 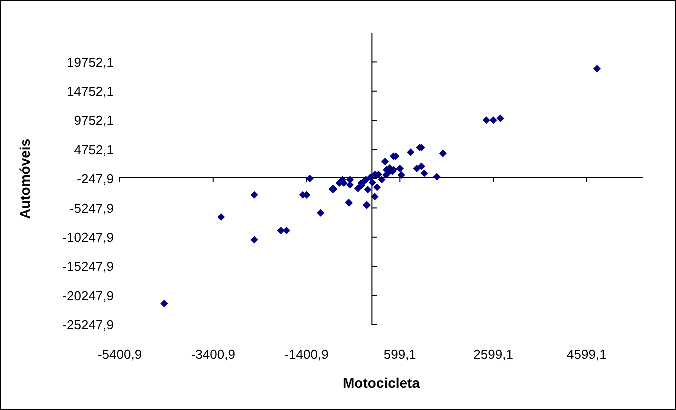 What do you see at coordinates (94, 120) in the screenshot?
I see `y-tick-label: 9752,1` at bounding box center [94, 120].